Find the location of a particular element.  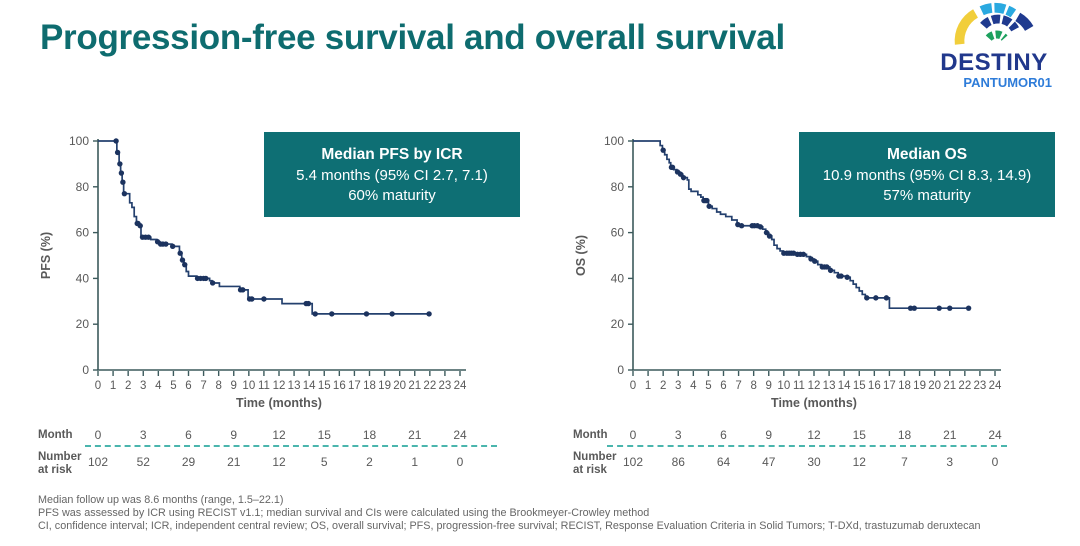

x-tick-label: 12 is located at coordinates (814, 386).